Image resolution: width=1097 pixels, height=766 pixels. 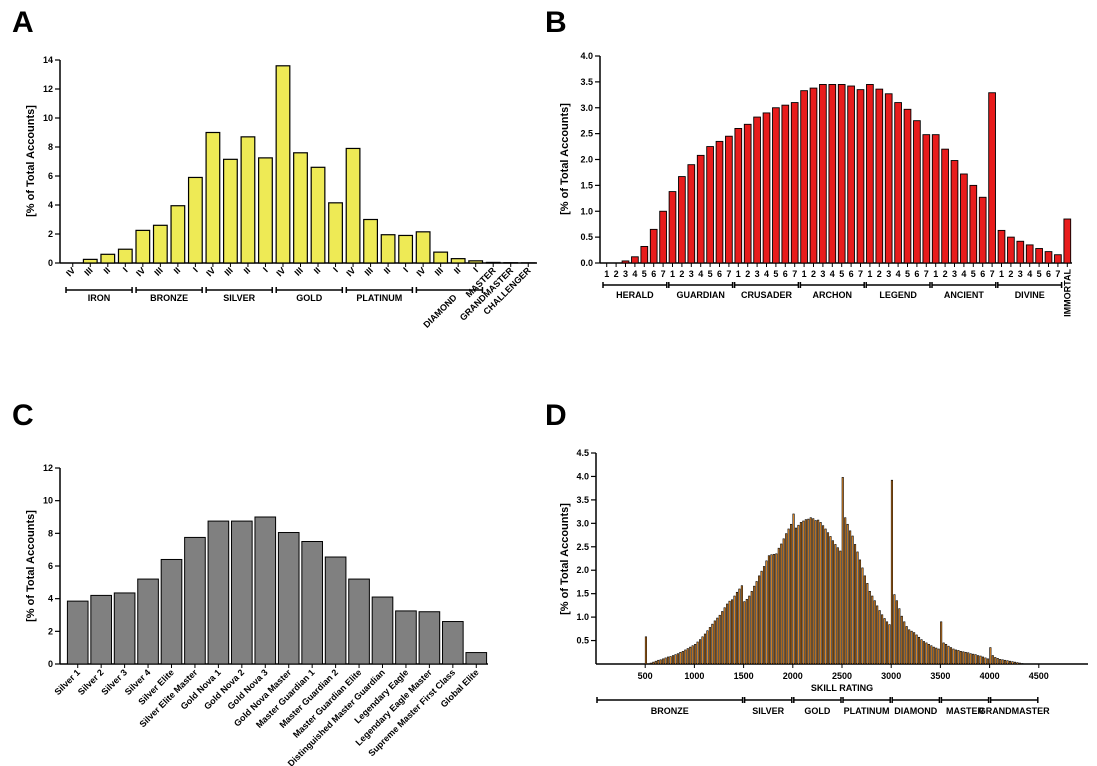 What do you see at coordinates (309, 298) in the screenshot?
I see `group-label-a: GOLD` at bounding box center [309, 298].